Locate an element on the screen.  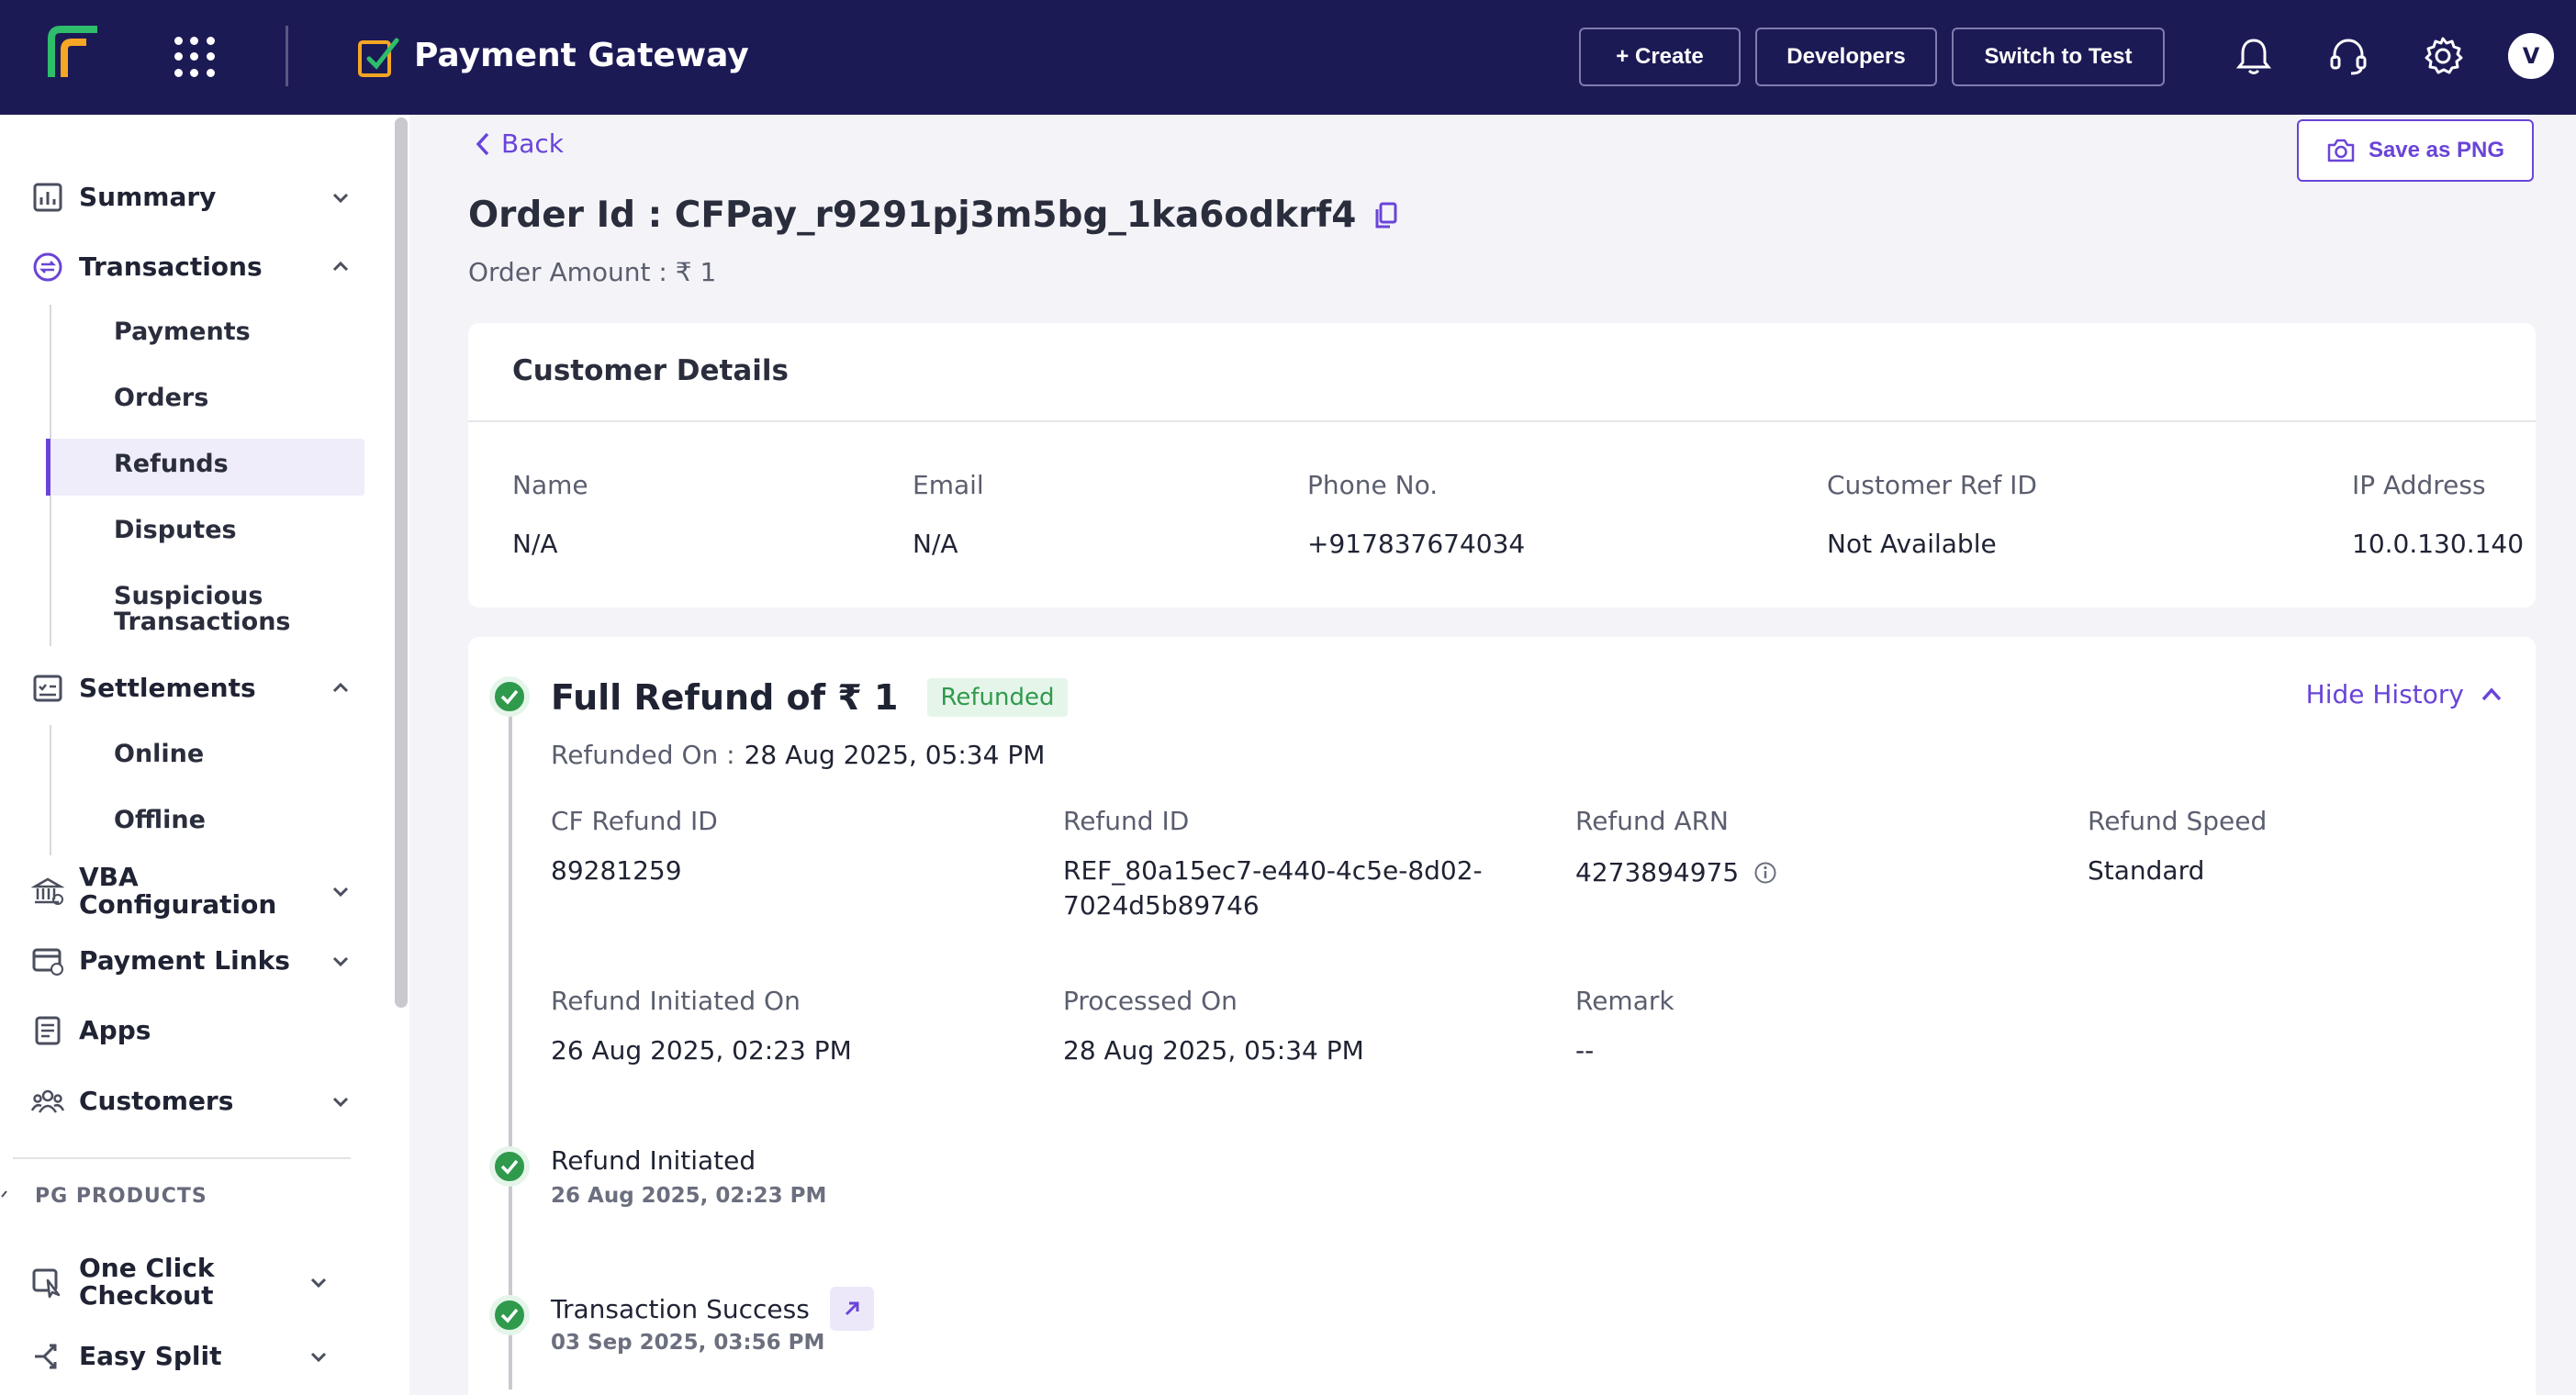
active-item-highlight is located at coordinates (205, 467).